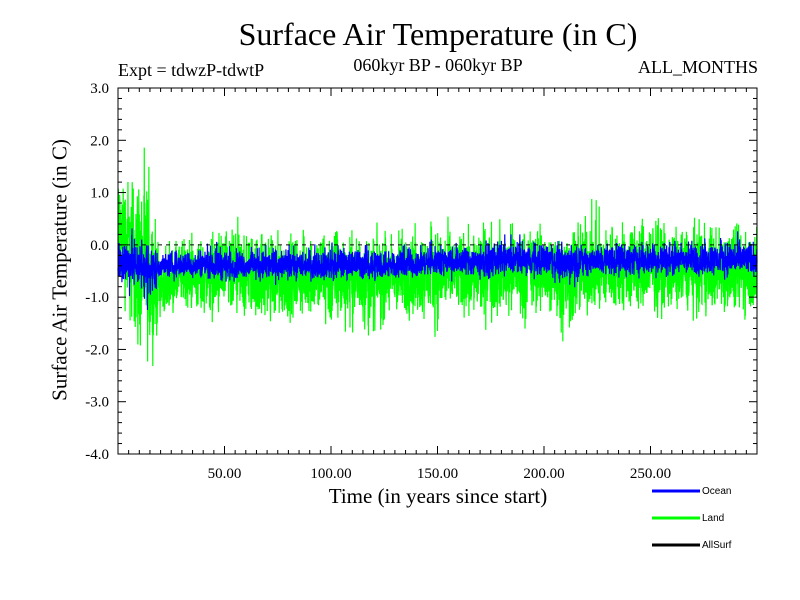 The width and height of the screenshot is (800, 600). I want to click on y-tick-label: 0.0, so click(99, 246).